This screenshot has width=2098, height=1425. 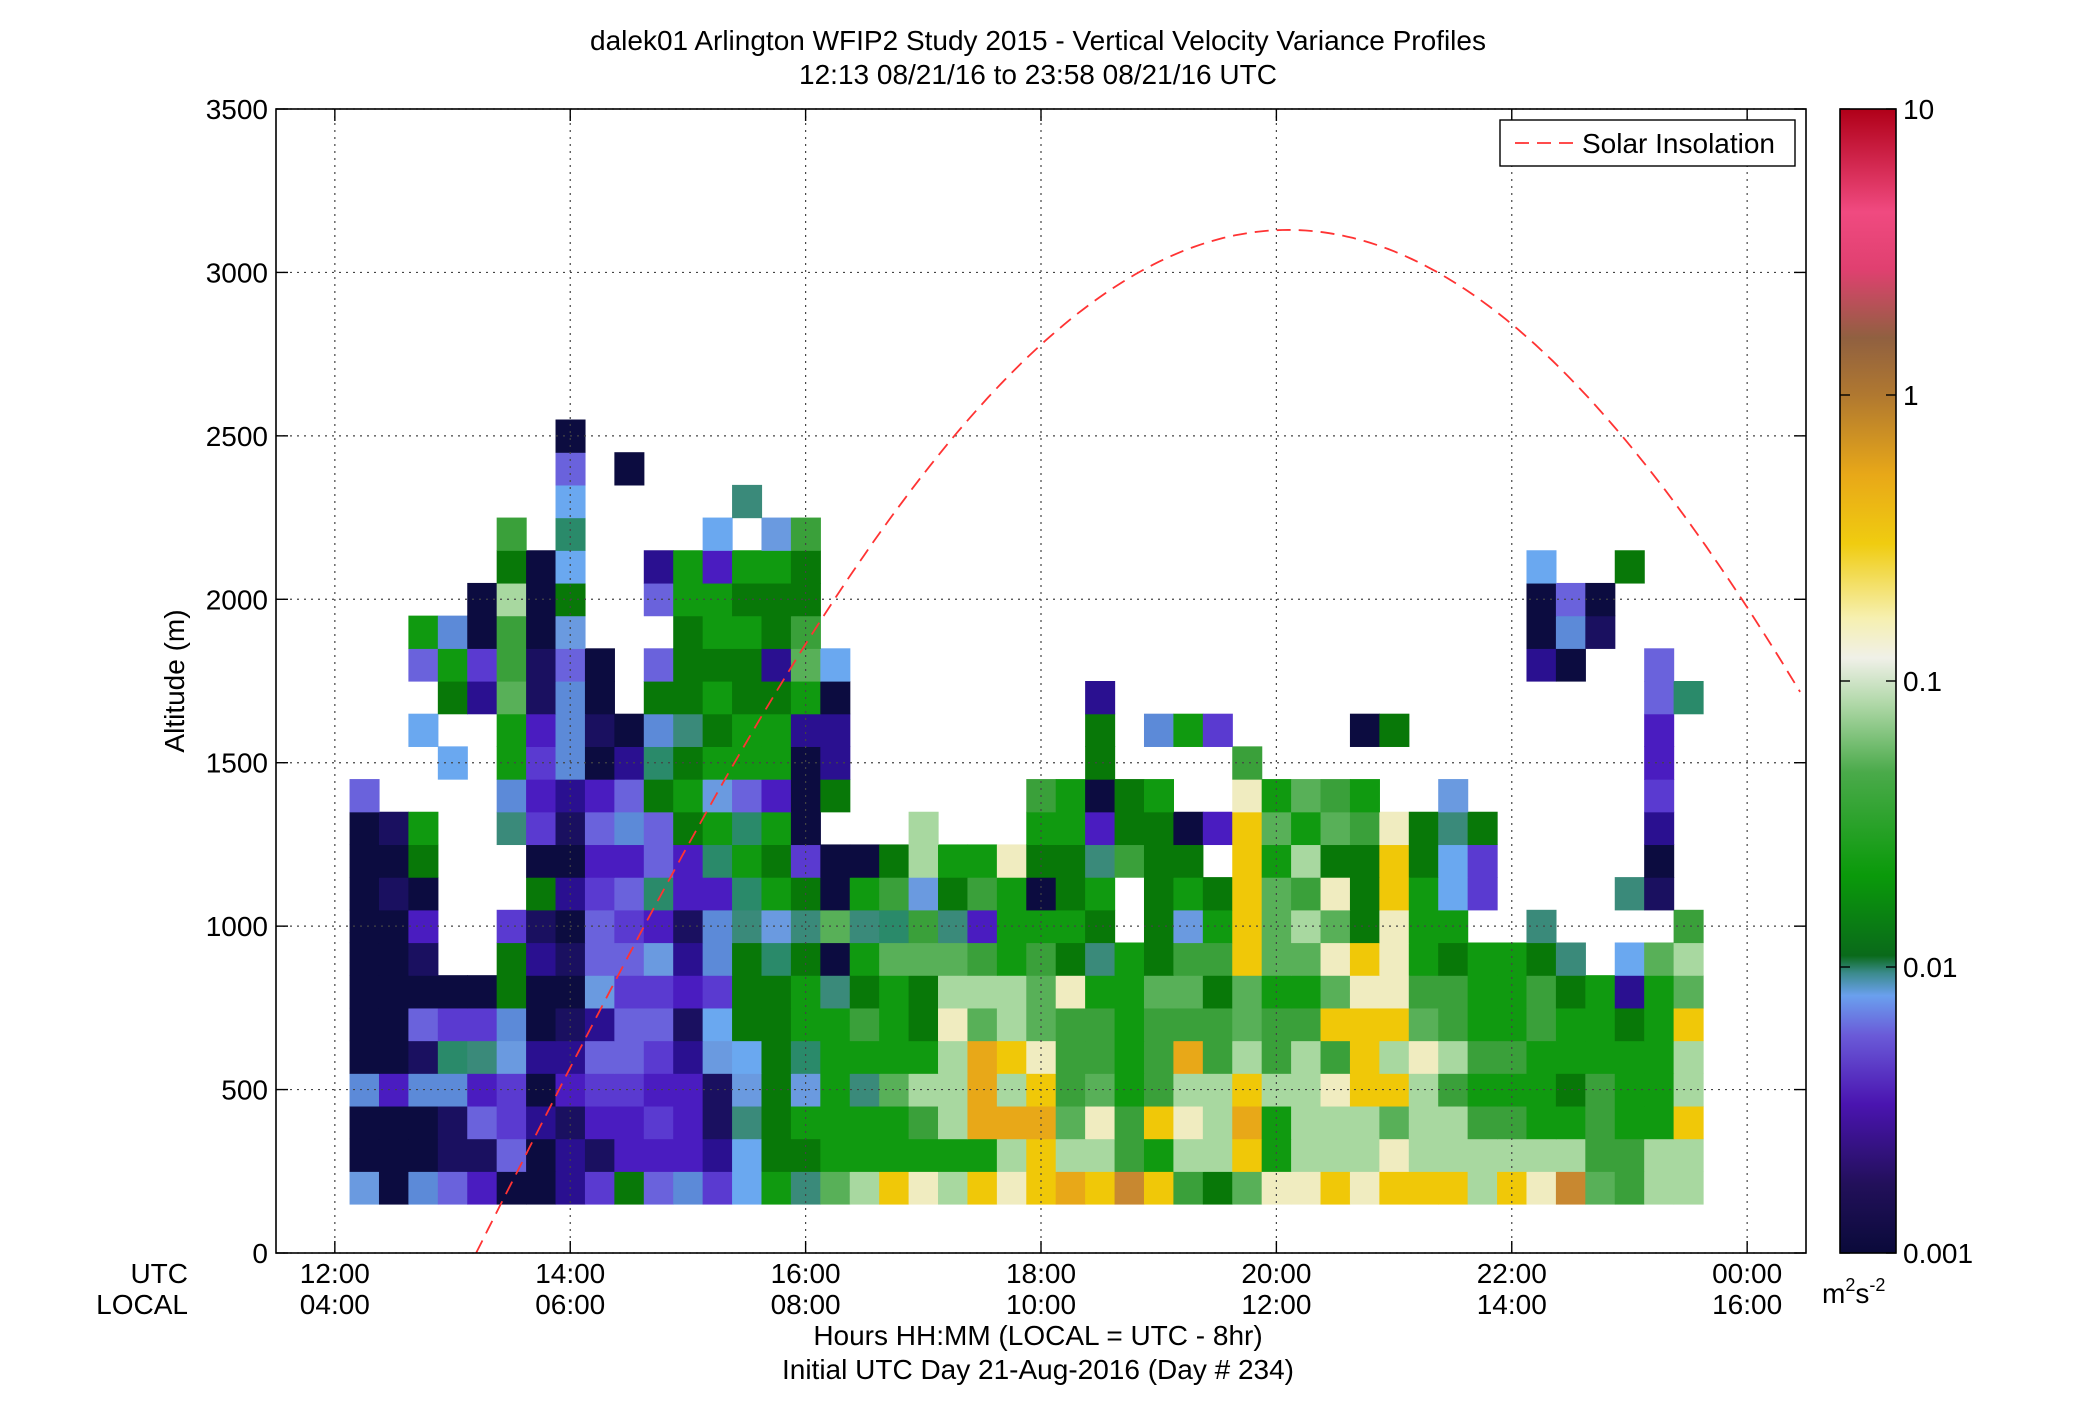 What do you see at coordinates (570, 1304) in the screenshot?
I see `x-tick-label-local: 06:00` at bounding box center [570, 1304].